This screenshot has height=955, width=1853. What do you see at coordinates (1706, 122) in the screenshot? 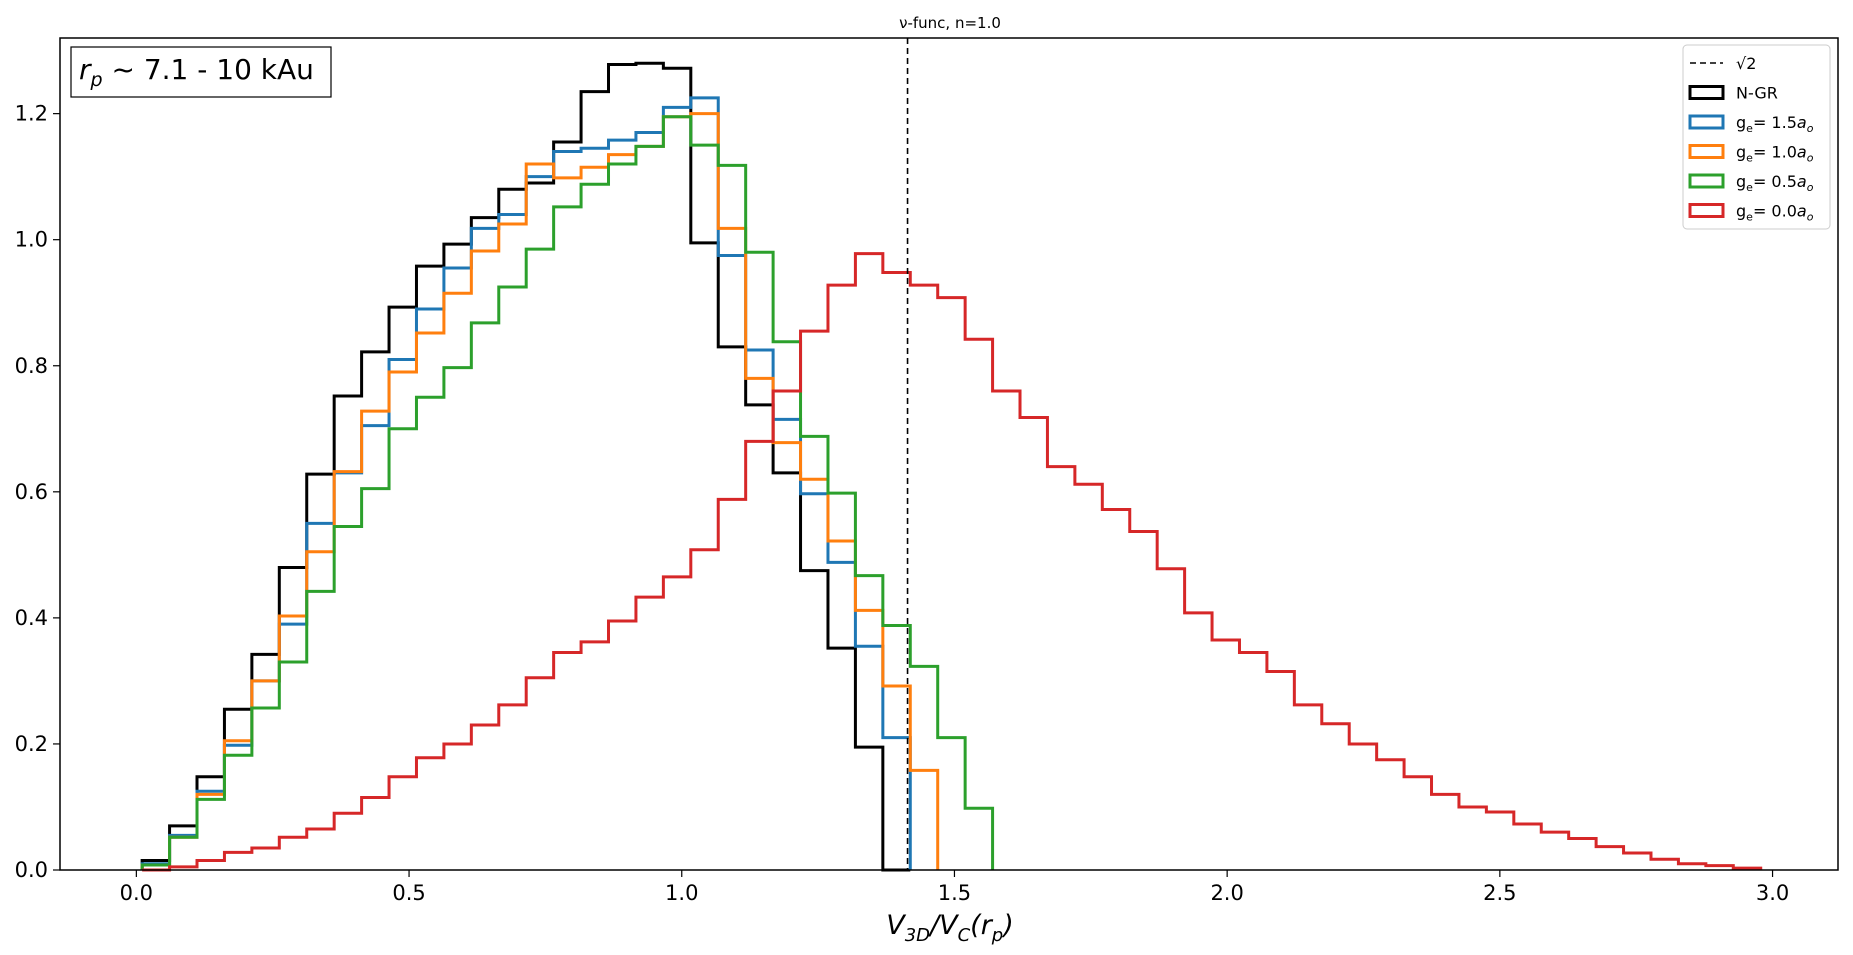
I see `legend-swatch-g-e-1-5a-o` at bounding box center [1706, 122].